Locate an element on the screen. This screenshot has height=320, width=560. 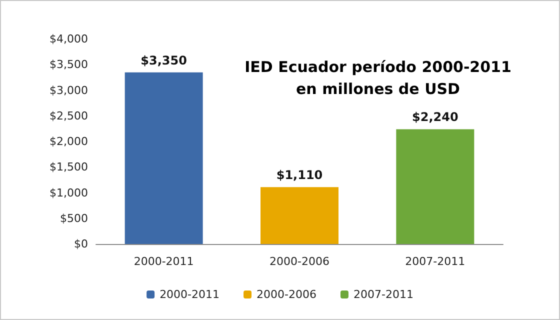
x-tick-label: 2000-2006 is located at coordinates (300, 261).